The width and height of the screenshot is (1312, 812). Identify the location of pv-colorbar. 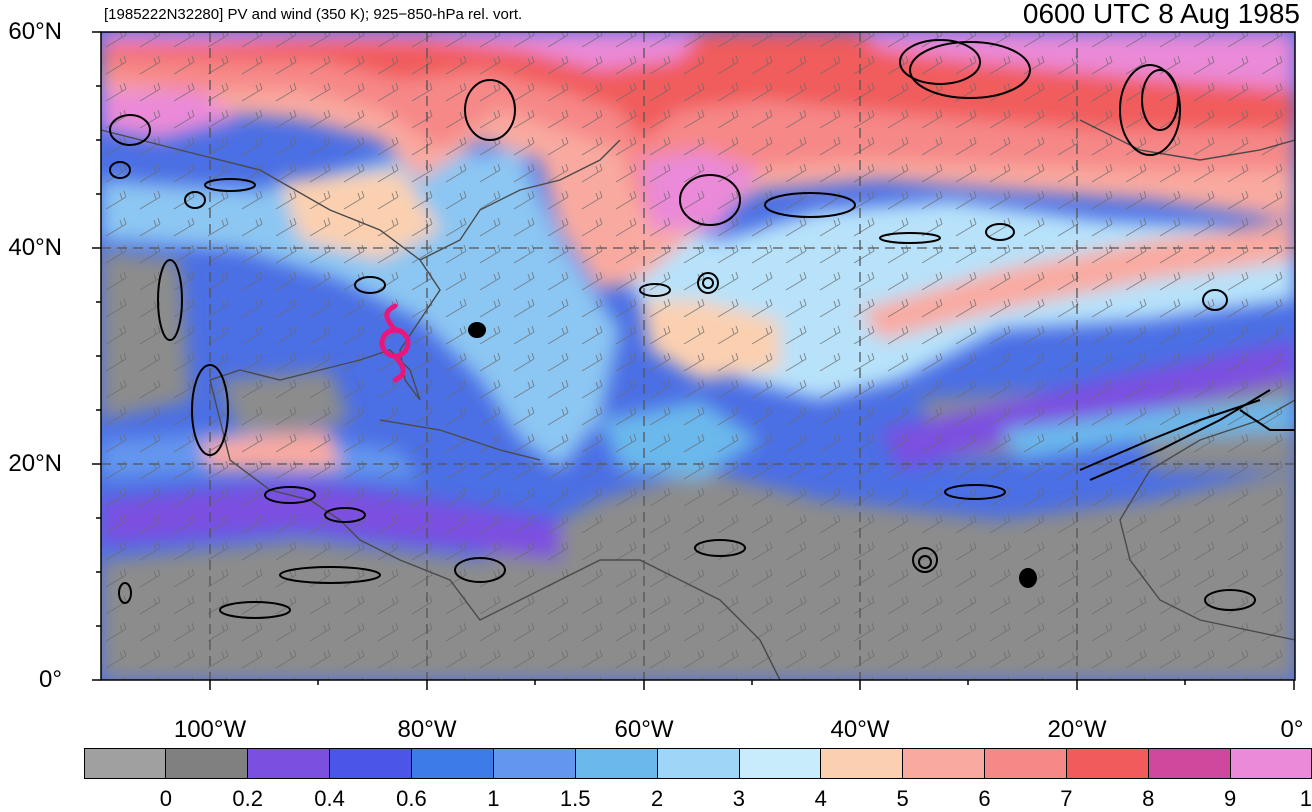
(698, 763).